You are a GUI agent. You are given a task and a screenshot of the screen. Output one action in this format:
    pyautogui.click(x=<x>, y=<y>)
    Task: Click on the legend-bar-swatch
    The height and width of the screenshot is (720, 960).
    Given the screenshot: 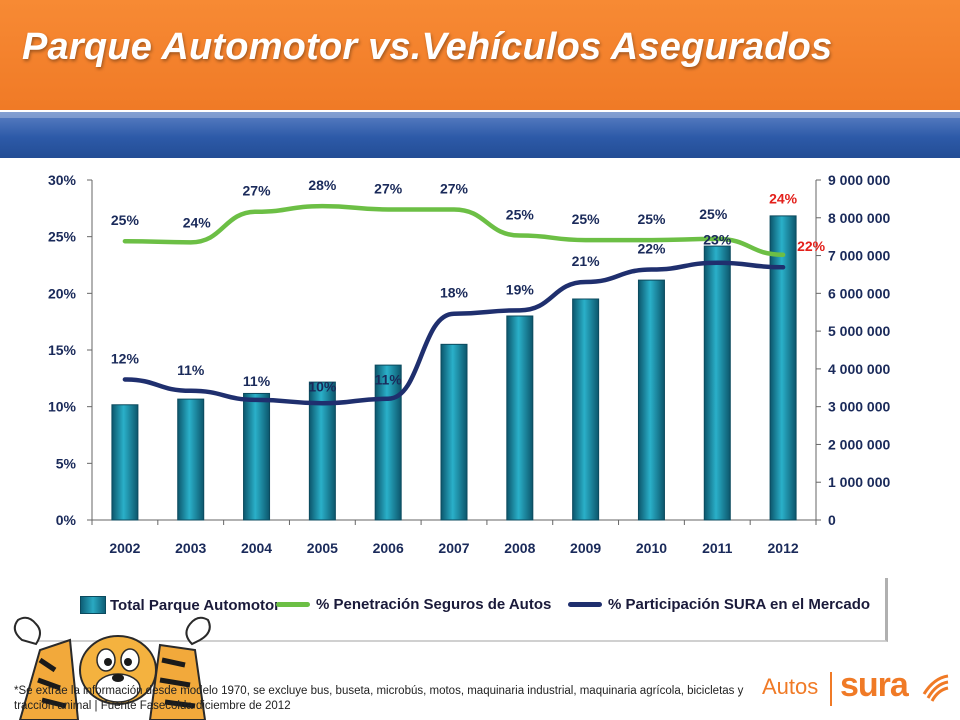 What is the action you would take?
    pyautogui.click(x=93, y=605)
    